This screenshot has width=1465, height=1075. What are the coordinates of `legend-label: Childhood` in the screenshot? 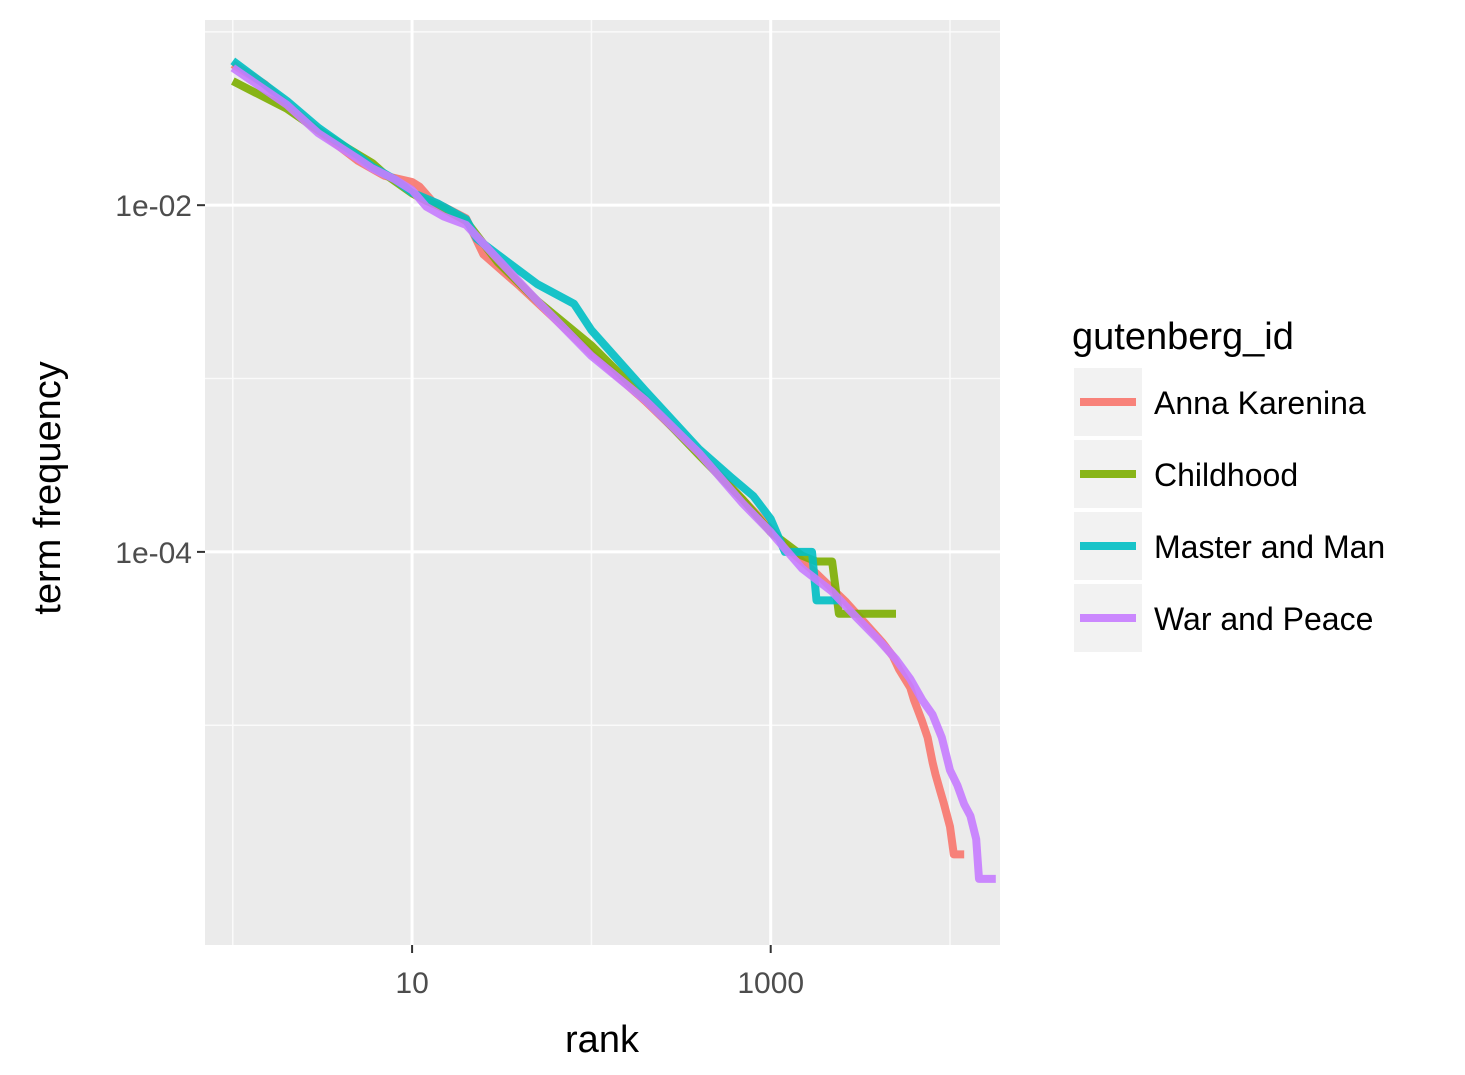 It's located at (1226, 475).